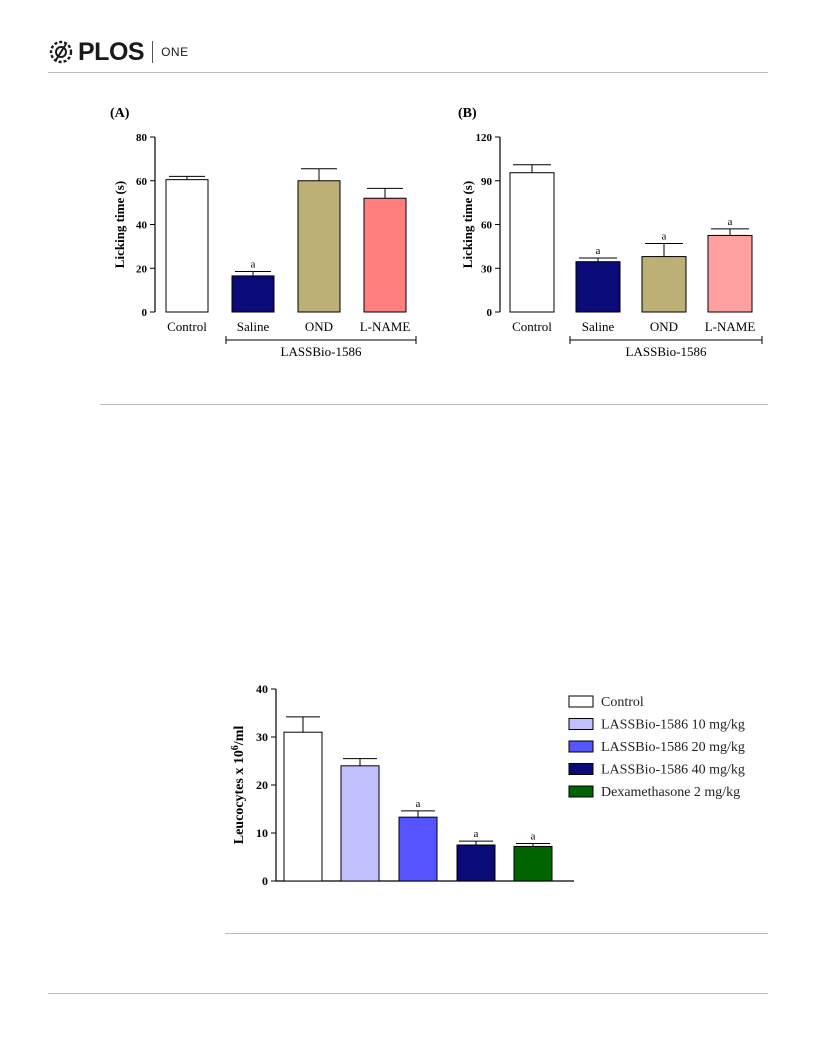  I want to click on header-rule, so click(408, 72).